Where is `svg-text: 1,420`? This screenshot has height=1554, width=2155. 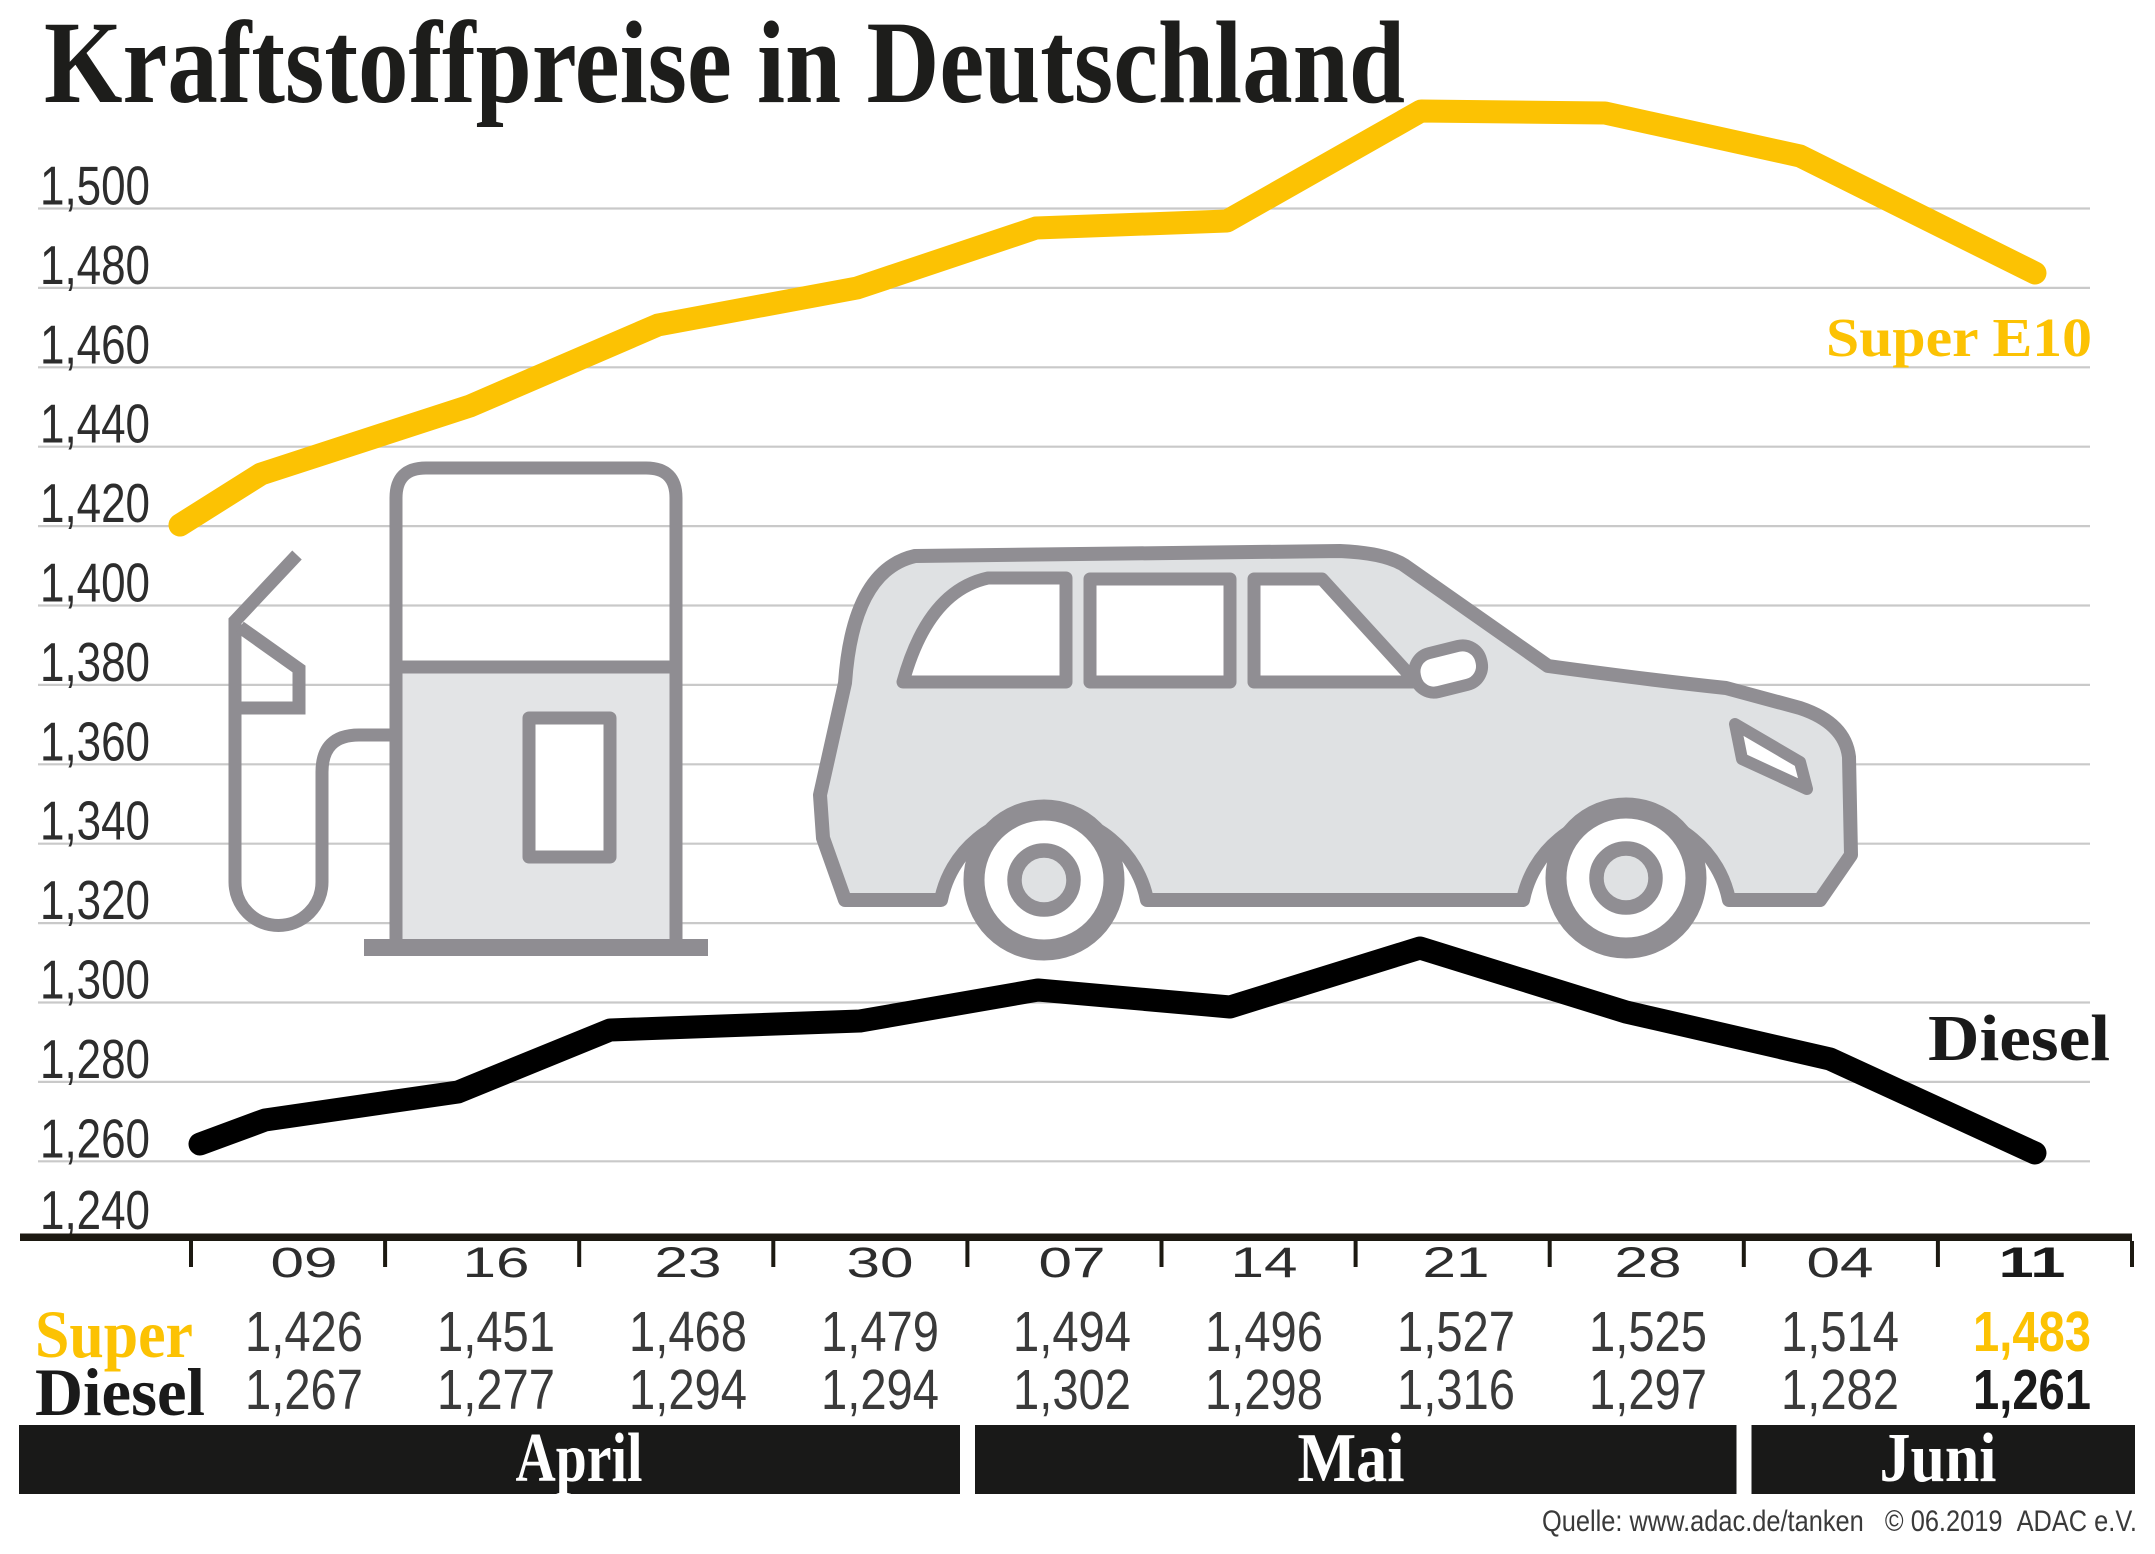
svg-text: 1,420 is located at coordinates (95, 503).